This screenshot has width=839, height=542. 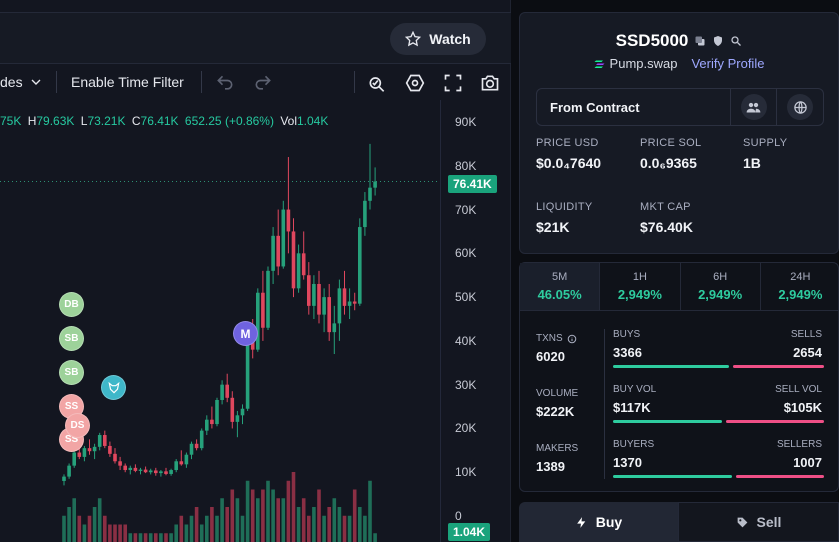 What do you see at coordinates (415, 83) in the screenshot?
I see `settings-hex-icon` at bounding box center [415, 83].